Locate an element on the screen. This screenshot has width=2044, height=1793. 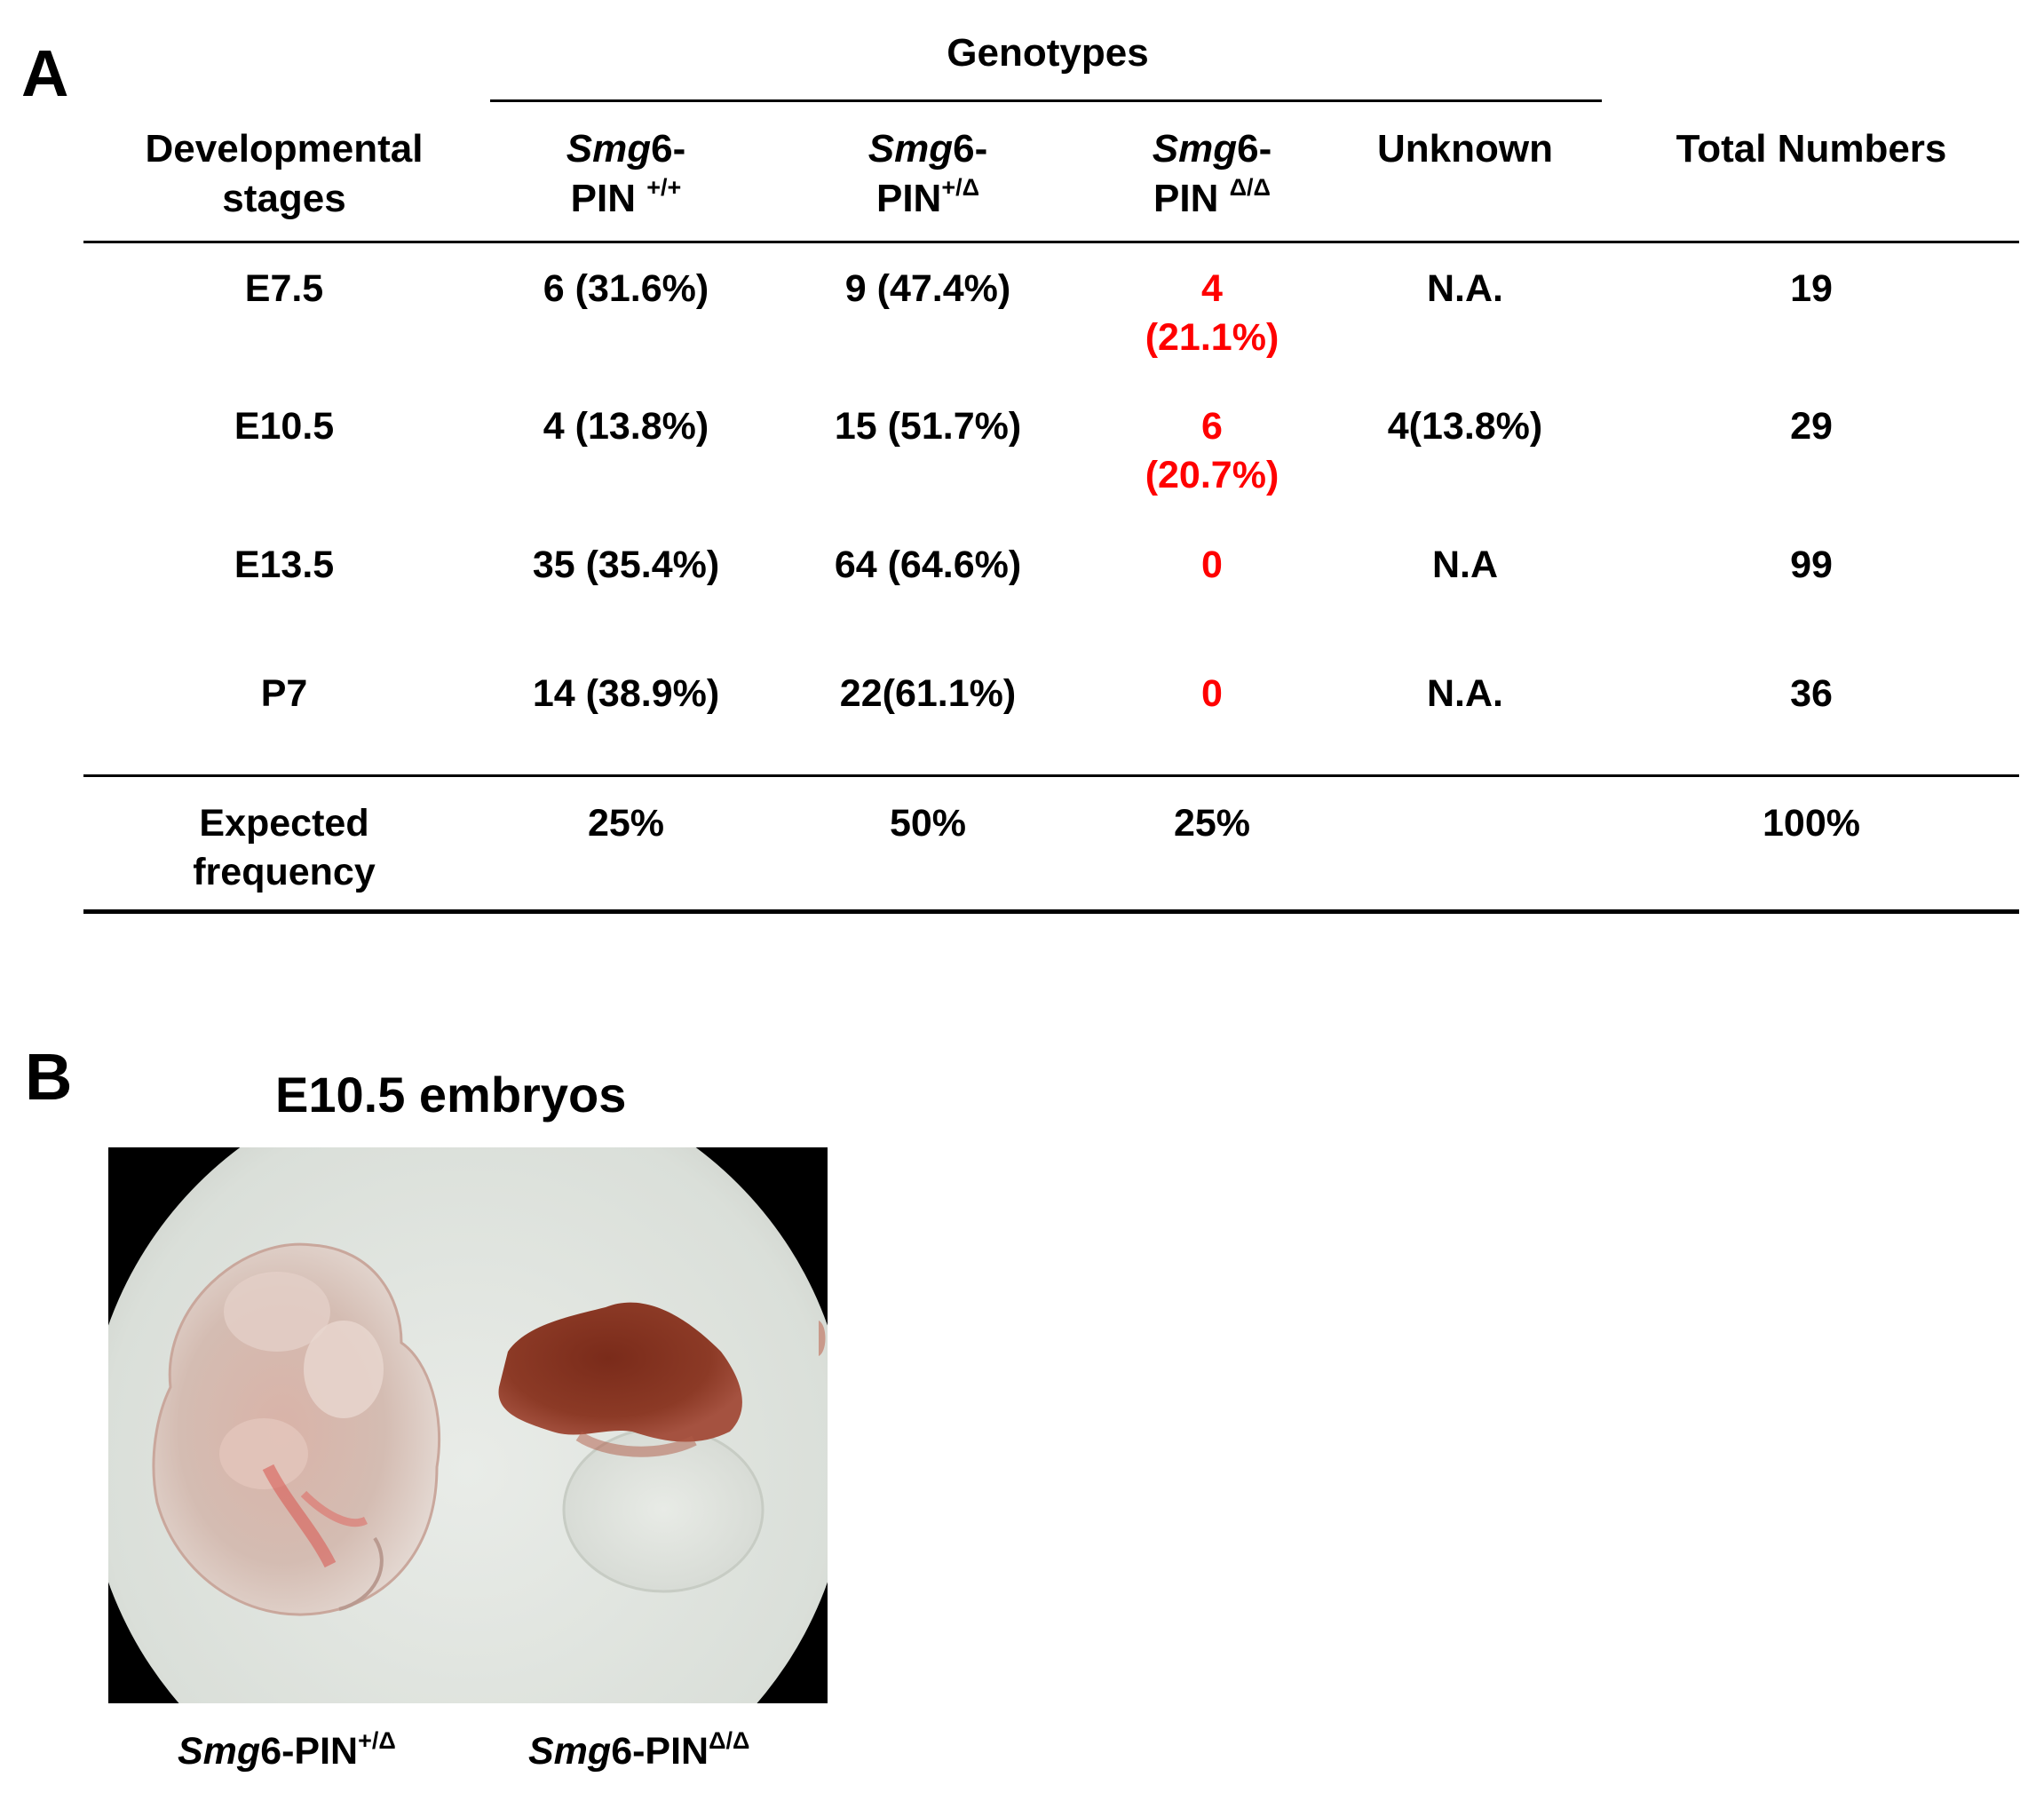
table-row-stage: E10.5 is located at coordinates (284, 426).